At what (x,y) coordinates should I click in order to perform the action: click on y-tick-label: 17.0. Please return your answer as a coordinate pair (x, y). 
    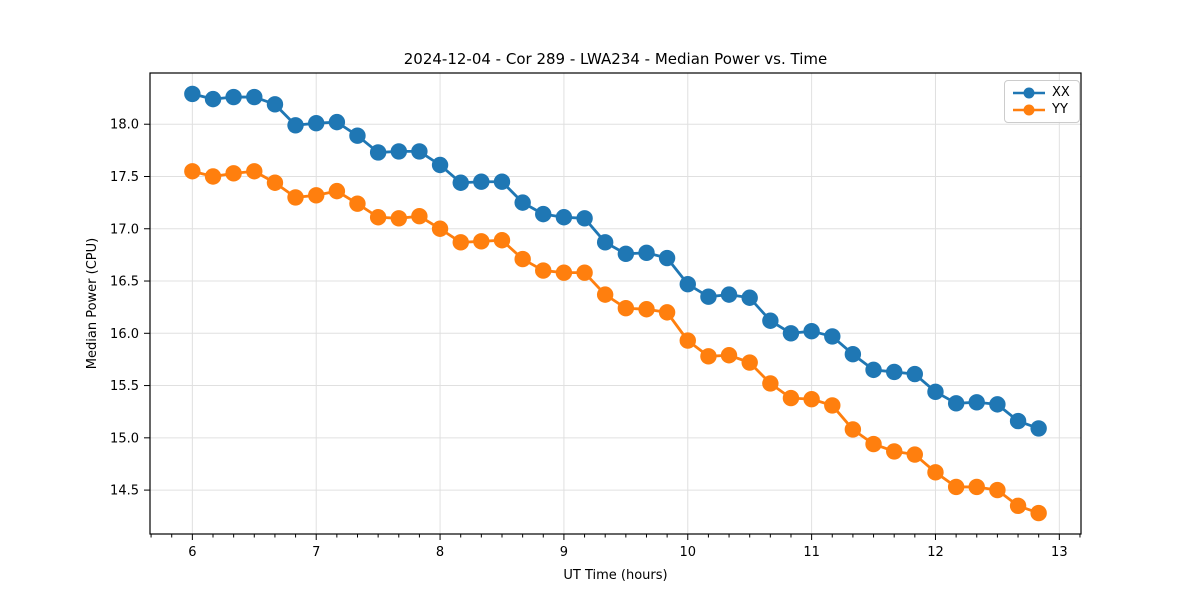
    Looking at the image, I should click on (124, 229).